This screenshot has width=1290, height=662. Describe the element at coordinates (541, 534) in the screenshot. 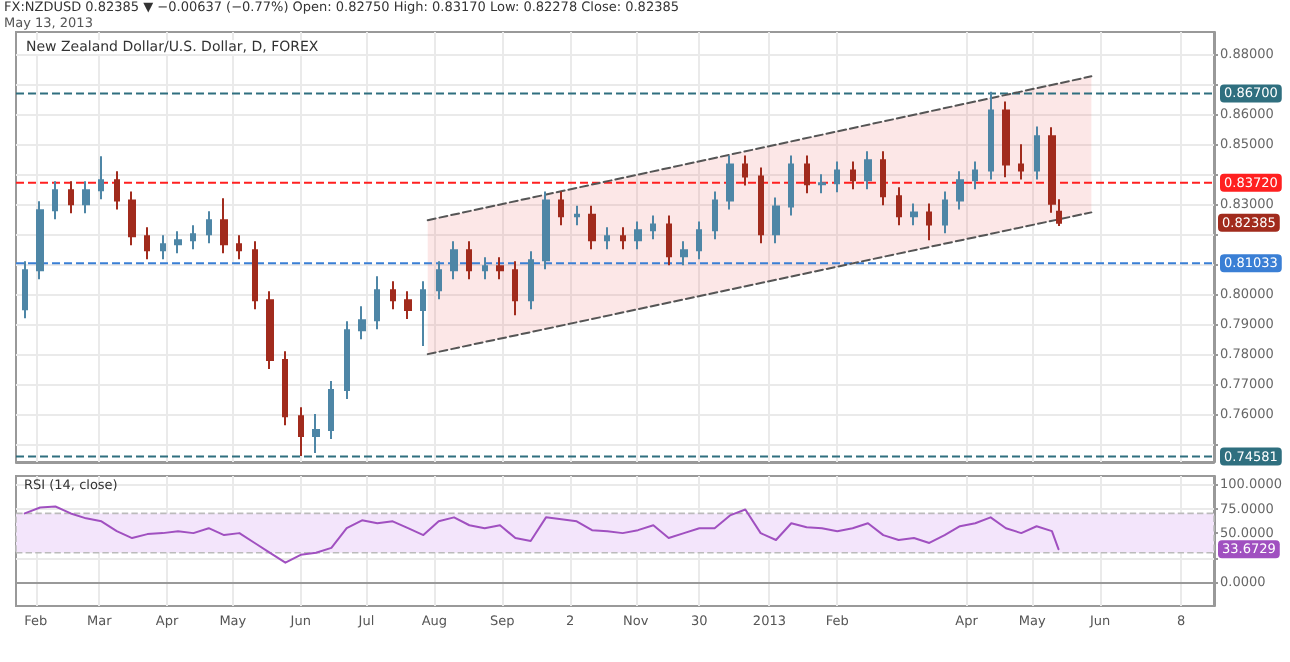

I see `line-series` at that location.